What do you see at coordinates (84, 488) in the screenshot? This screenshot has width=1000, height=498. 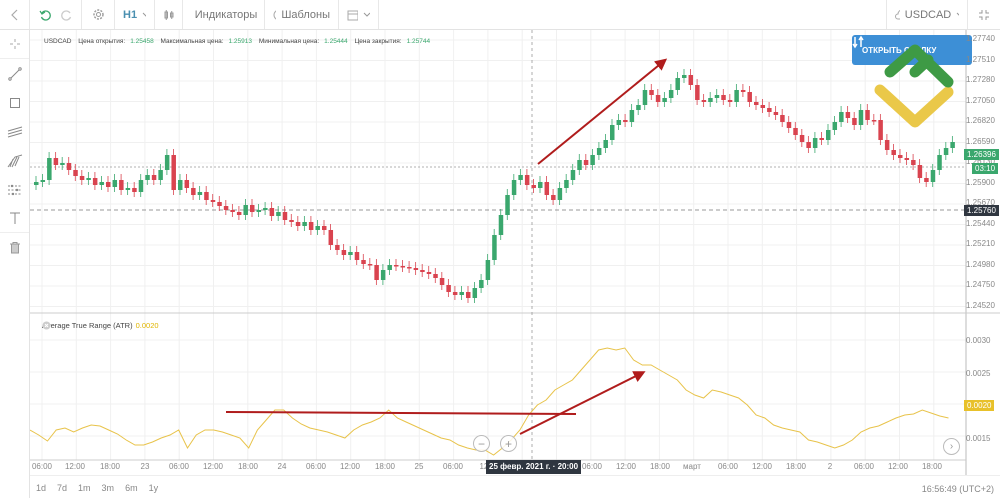 I see `range-1m: 1m` at bounding box center [84, 488].